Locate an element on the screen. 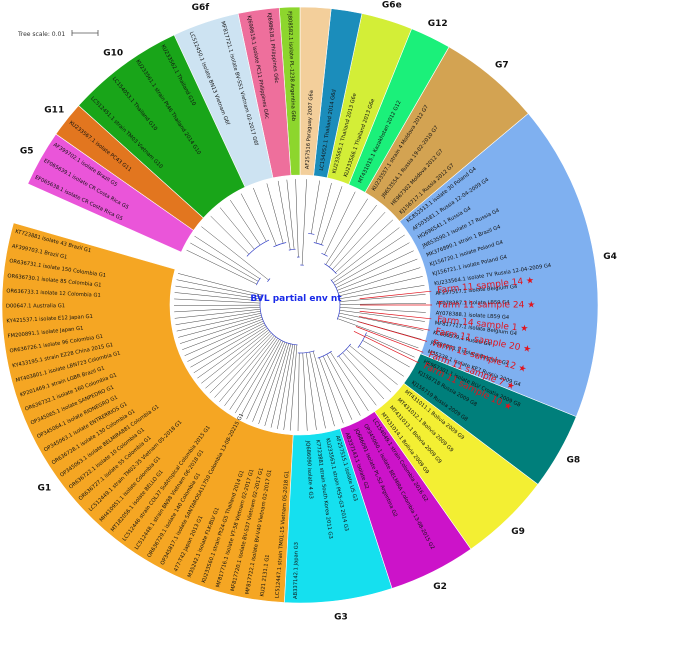 This screenshot has height=668, width=685. group-label-g11: G11 is located at coordinates (54, 111).